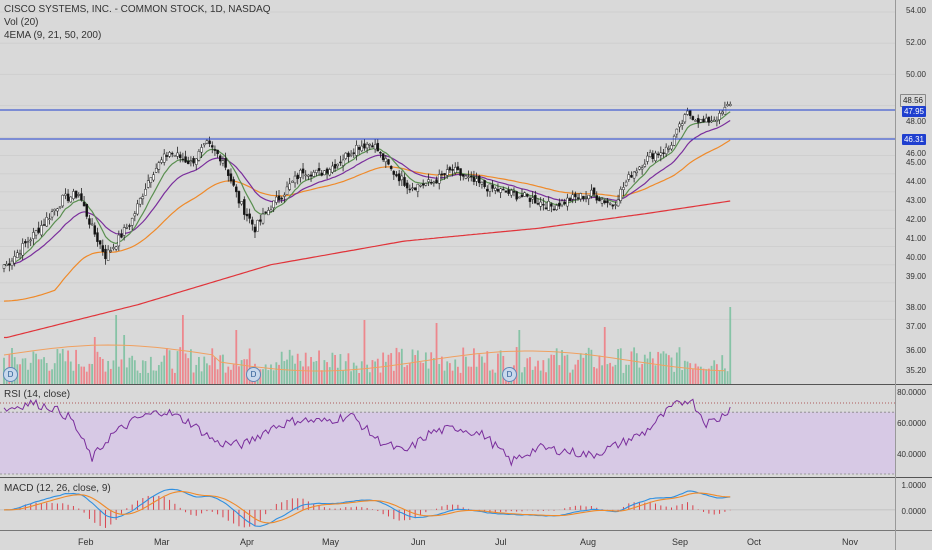  I want to click on volume-ma-line, so click(364, 358).